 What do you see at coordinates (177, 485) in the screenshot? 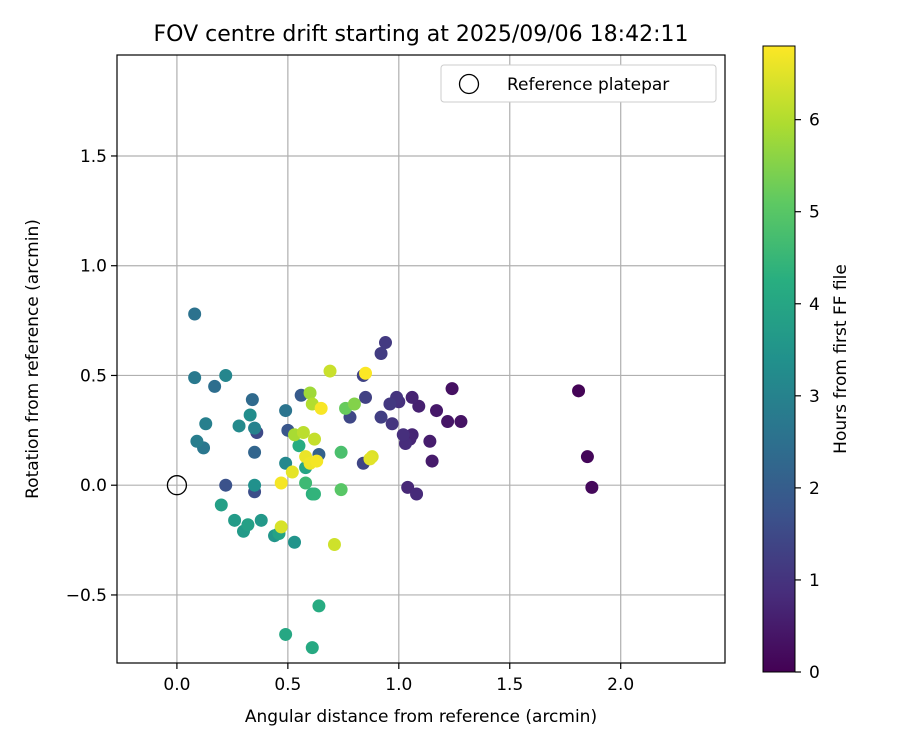
I see `reference-platepar-marker` at bounding box center [177, 485].